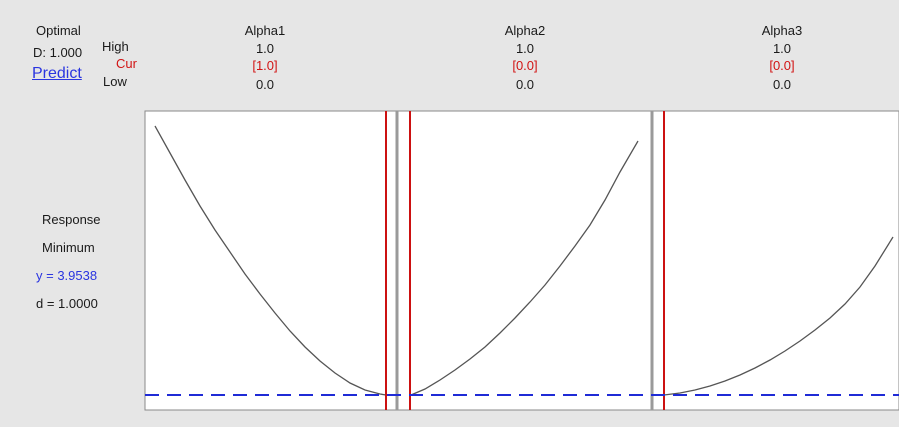 This screenshot has height=427, width=899. What do you see at coordinates (67, 275) in the screenshot?
I see `predicted-y-value: y = 3.9538` at bounding box center [67, 275].